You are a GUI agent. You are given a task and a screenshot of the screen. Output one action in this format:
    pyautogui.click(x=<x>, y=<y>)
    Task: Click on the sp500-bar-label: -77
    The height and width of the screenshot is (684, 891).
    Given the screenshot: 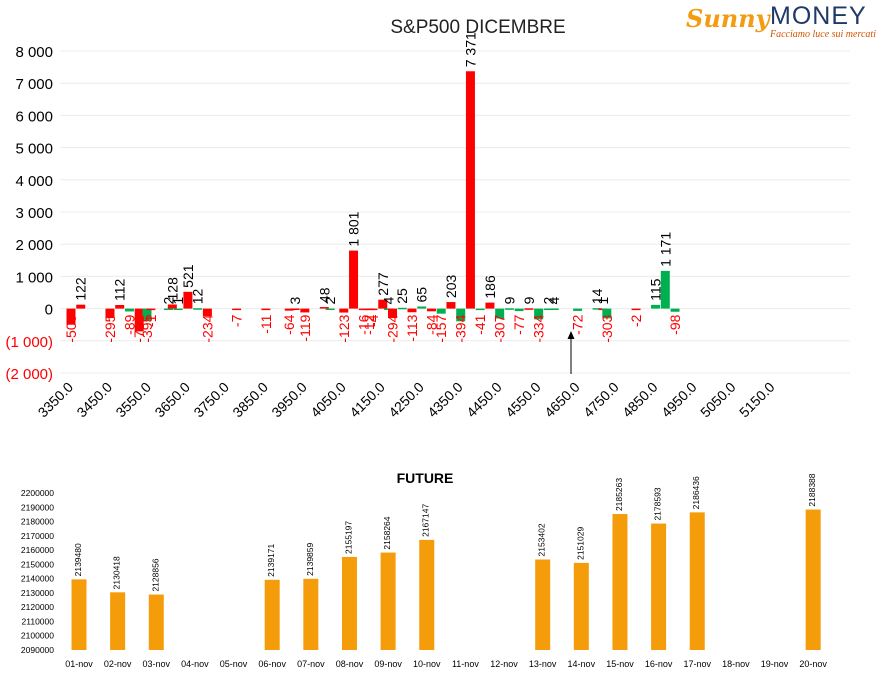 What is the action you would take?
    pyautogui.click(x=519, y=324)
    